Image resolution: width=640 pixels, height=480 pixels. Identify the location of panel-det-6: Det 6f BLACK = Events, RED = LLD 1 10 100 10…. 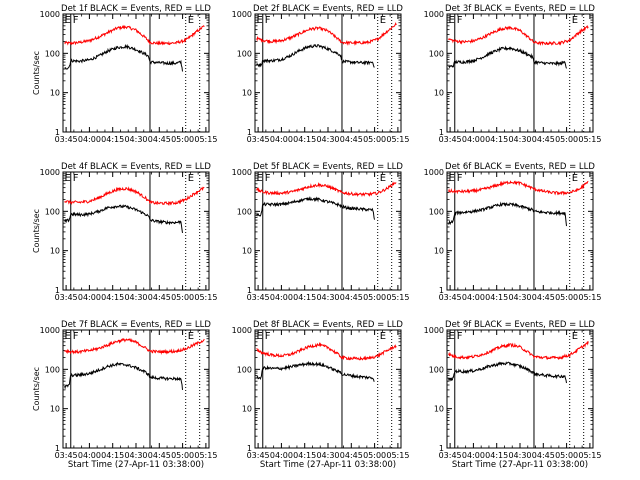
(513, 232).